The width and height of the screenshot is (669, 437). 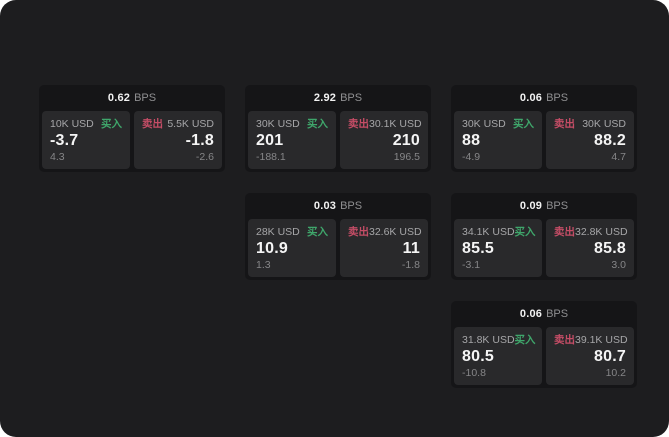 What do you see at coordinates (471, 157) in the screenshot?
I see `buy-sub-value: -4.9` at bounding box center [471, 157].